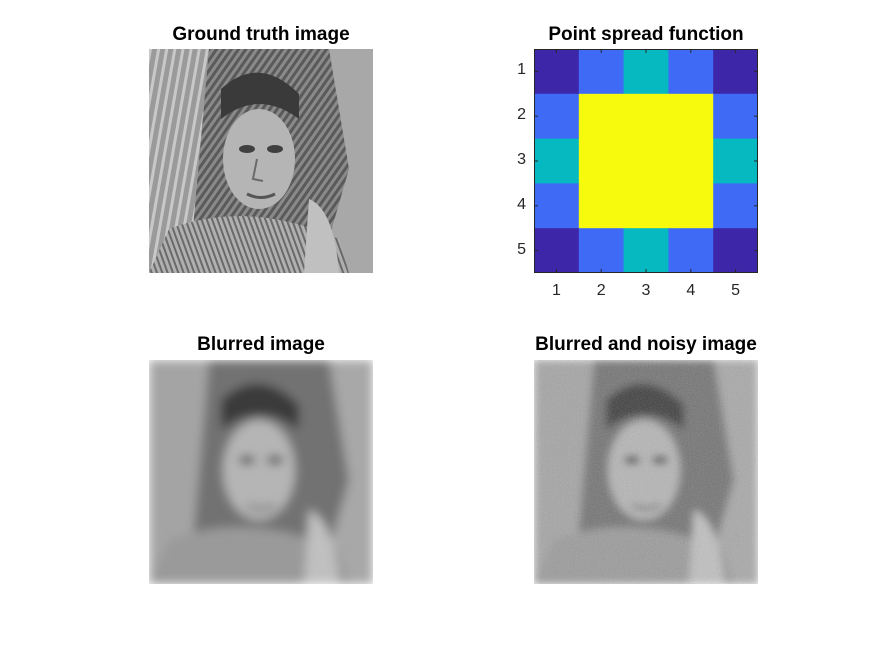  Describe the element at coordinates (261, 344) in the screenshot. I see `blurred-title: Blurred image` at that location.